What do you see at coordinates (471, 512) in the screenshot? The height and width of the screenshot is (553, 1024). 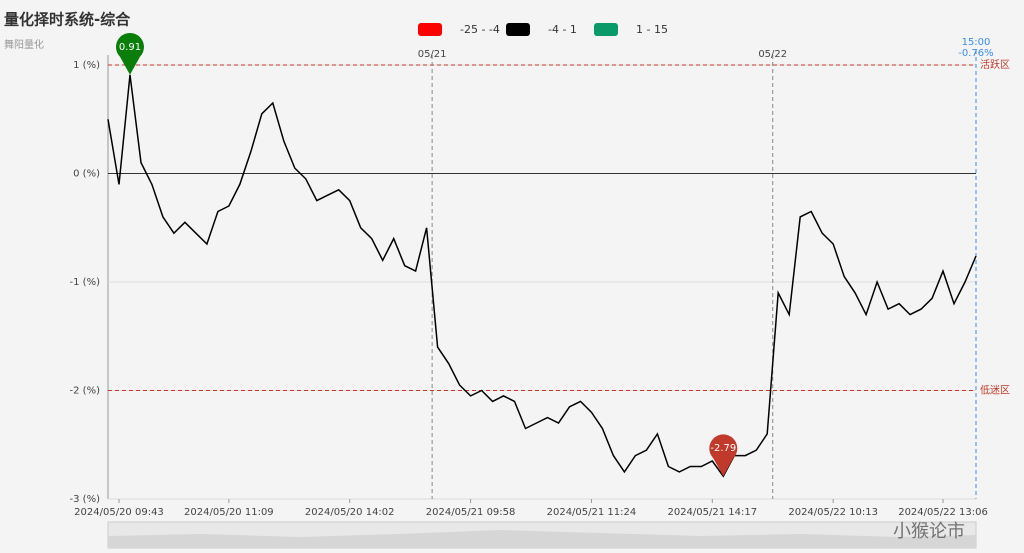 I see `x-tick-label: 2024/05/21 09:58` at bounding box center [471, 512].